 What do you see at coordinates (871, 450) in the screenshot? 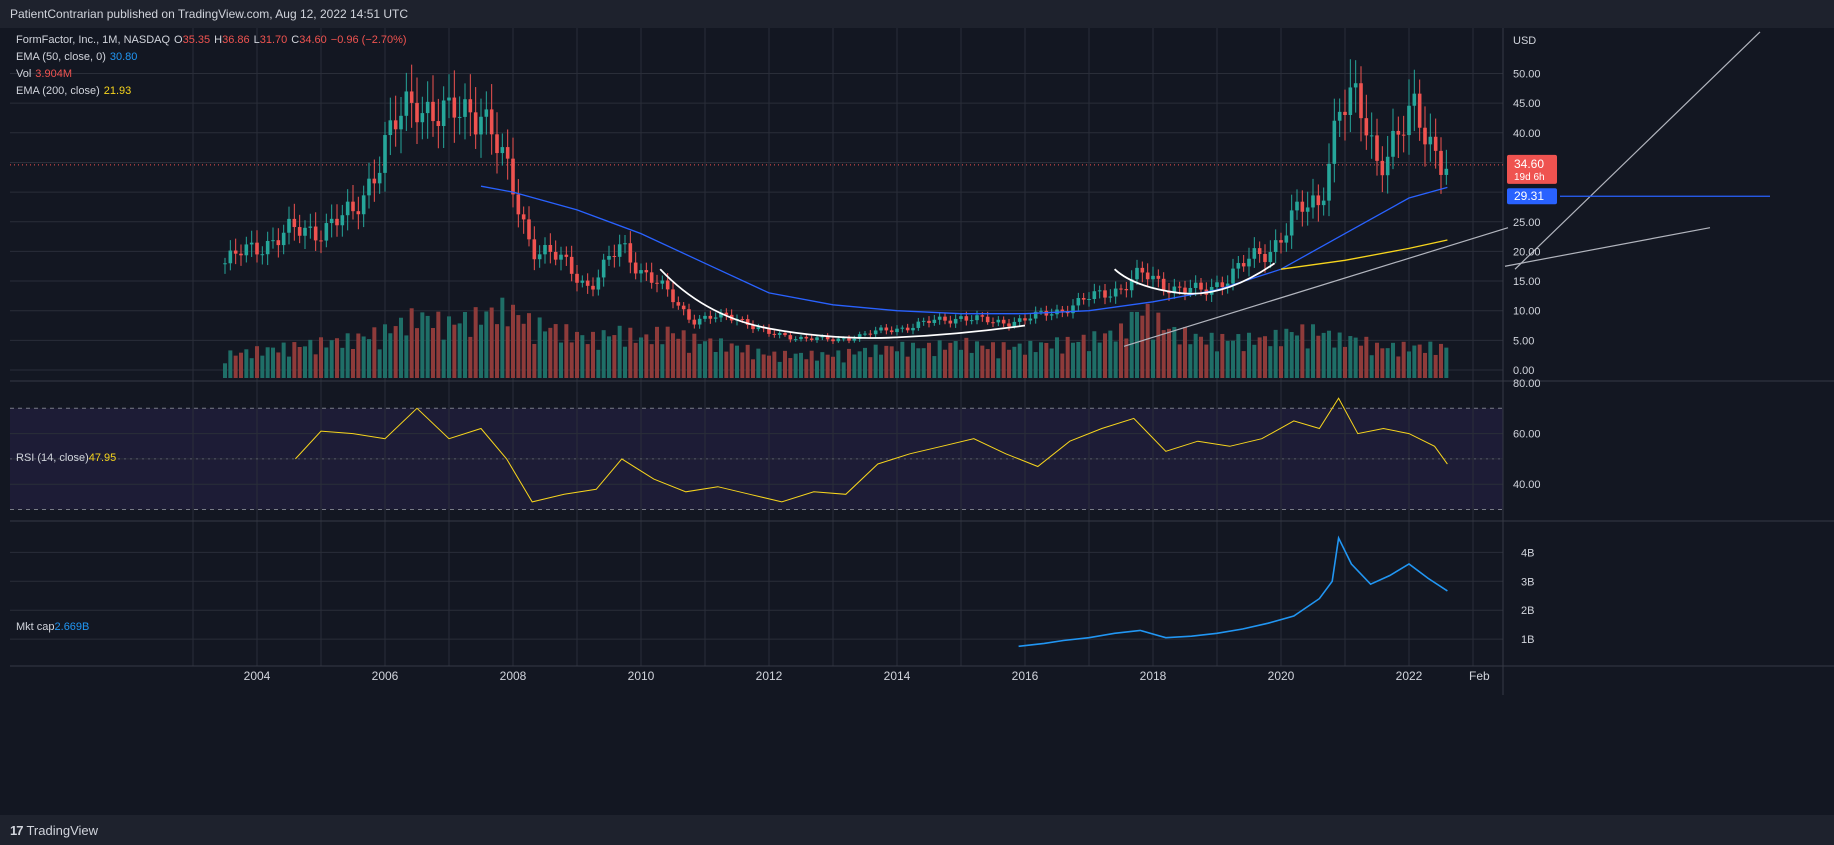
I see `rsi-line` at bounding box center [871, 450].